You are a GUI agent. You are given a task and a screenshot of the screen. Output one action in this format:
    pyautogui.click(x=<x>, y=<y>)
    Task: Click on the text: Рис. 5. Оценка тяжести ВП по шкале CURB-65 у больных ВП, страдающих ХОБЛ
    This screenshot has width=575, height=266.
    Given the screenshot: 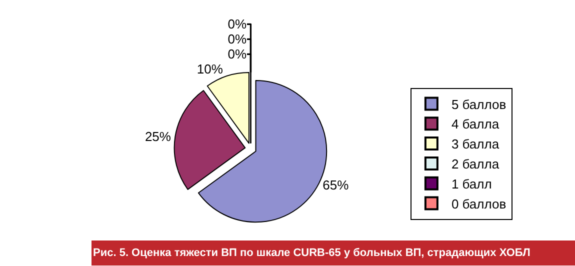 What is the action you would take?
    pyautogui.click(x=311, y=253)
    